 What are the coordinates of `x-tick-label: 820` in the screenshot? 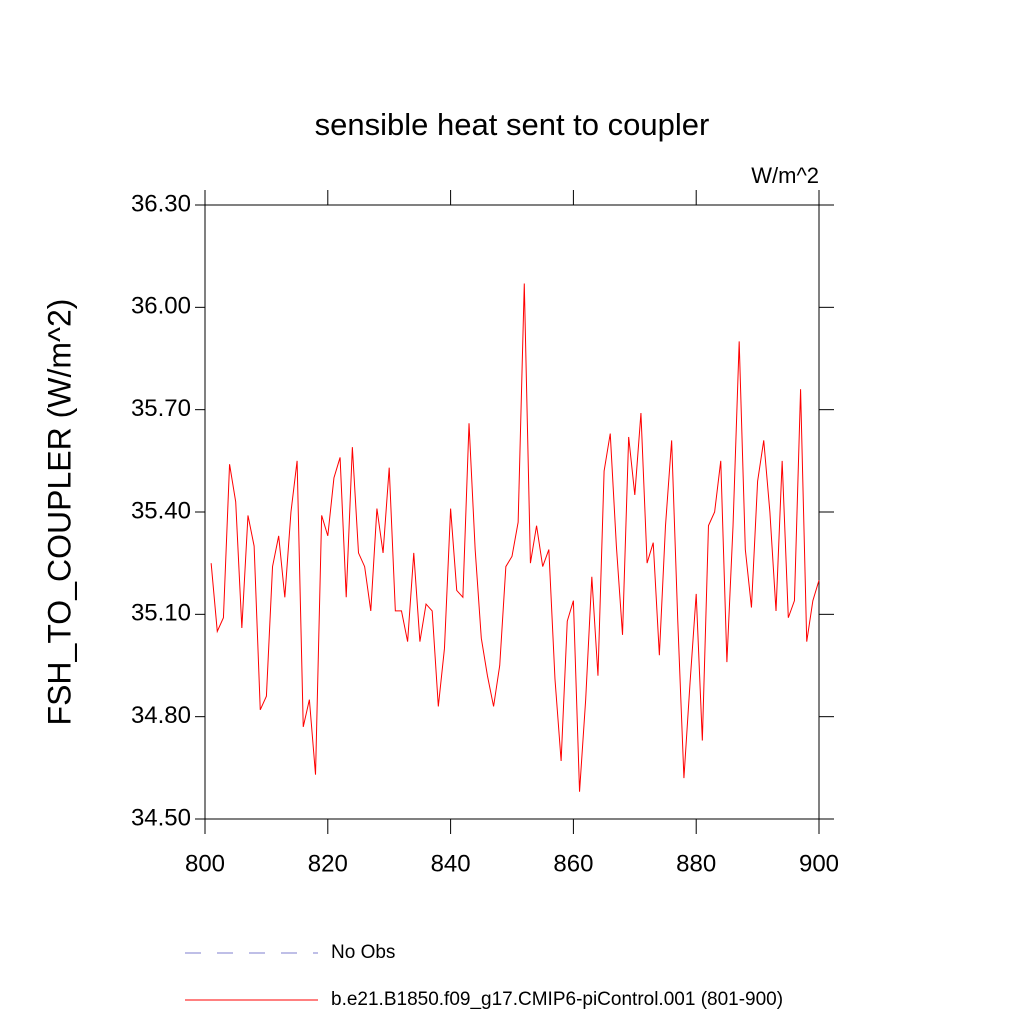 It's located at (328, 863).